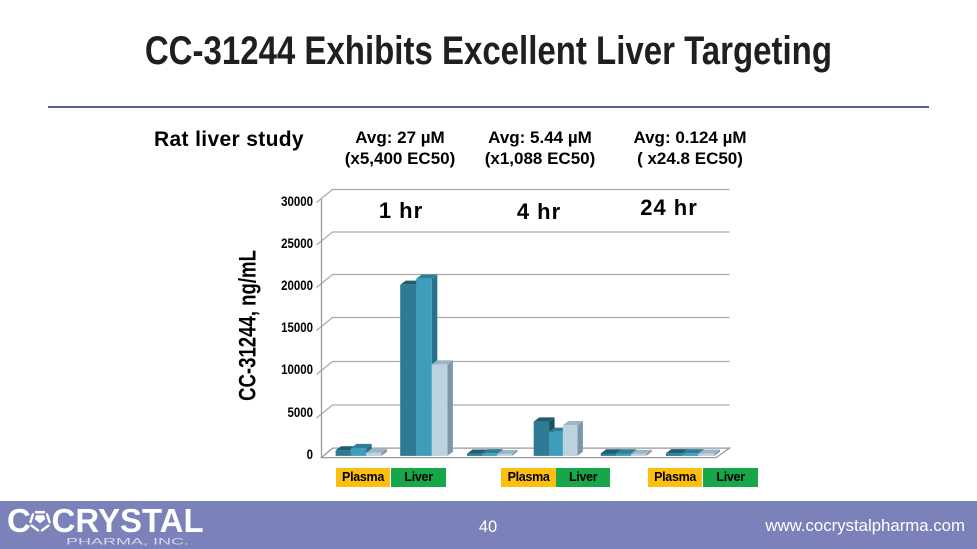 The height and width of the screenshot is (549, 977). Describe the element at coordinates (247, 325) in the screenshot. I see `svg-text: CC-31244, ng/mL` at that location.